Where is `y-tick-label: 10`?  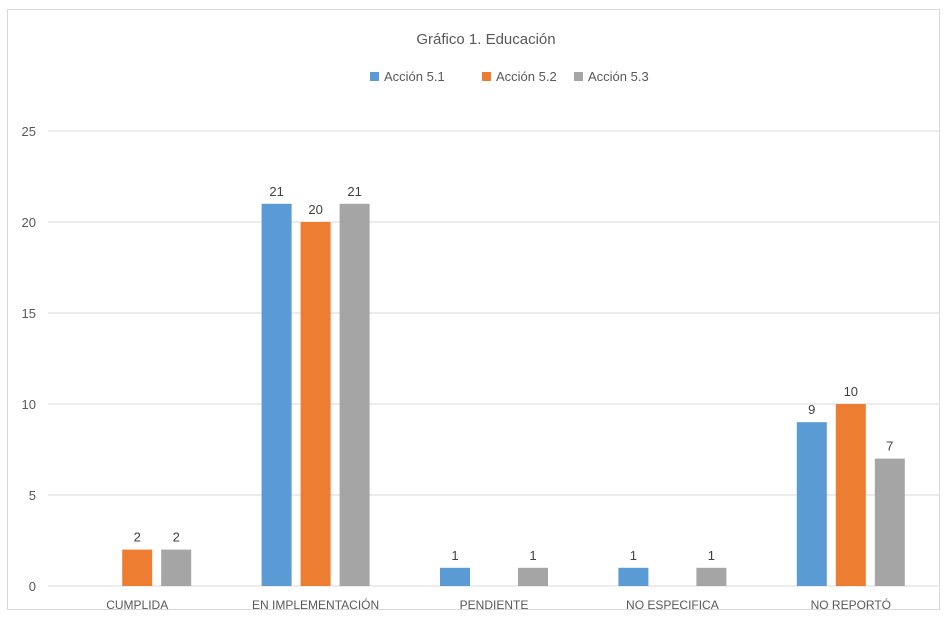 y-tick-label: 10 is located at coordinates (29, 404).